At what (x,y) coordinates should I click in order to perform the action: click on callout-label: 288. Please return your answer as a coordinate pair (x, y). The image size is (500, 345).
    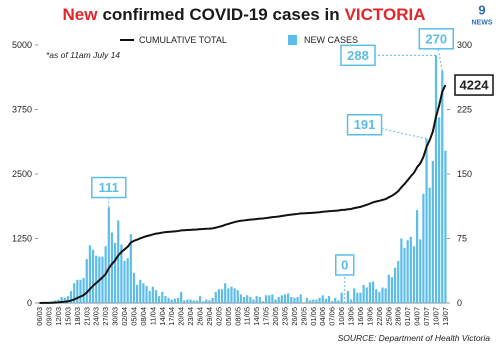
    Looking at the image, I should click on (358, 55).